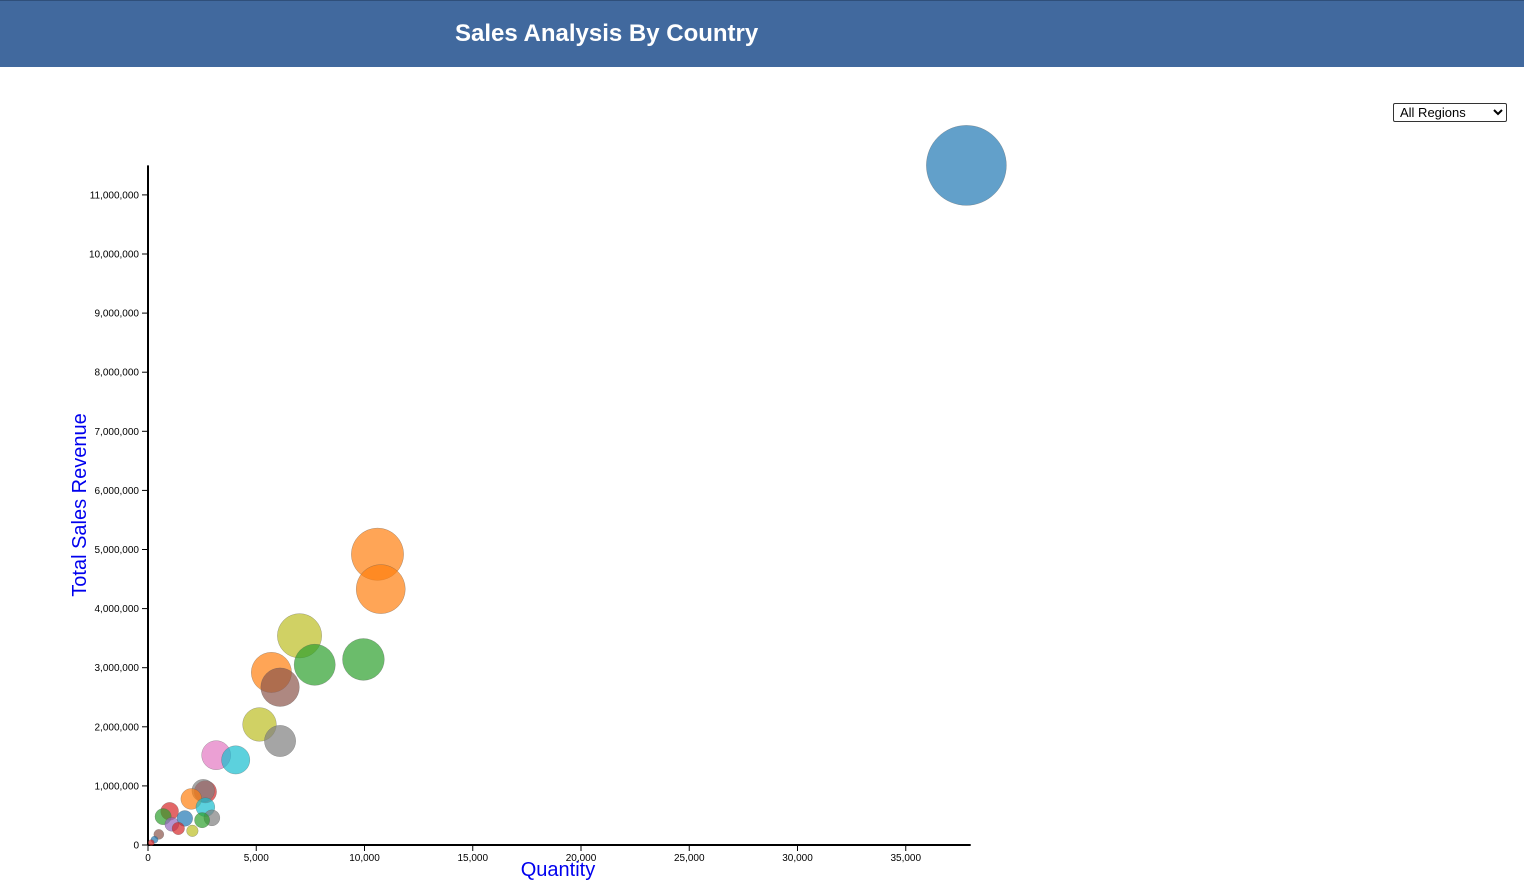  I want to click on x-axis-title: Quantity, so click(558, 870).